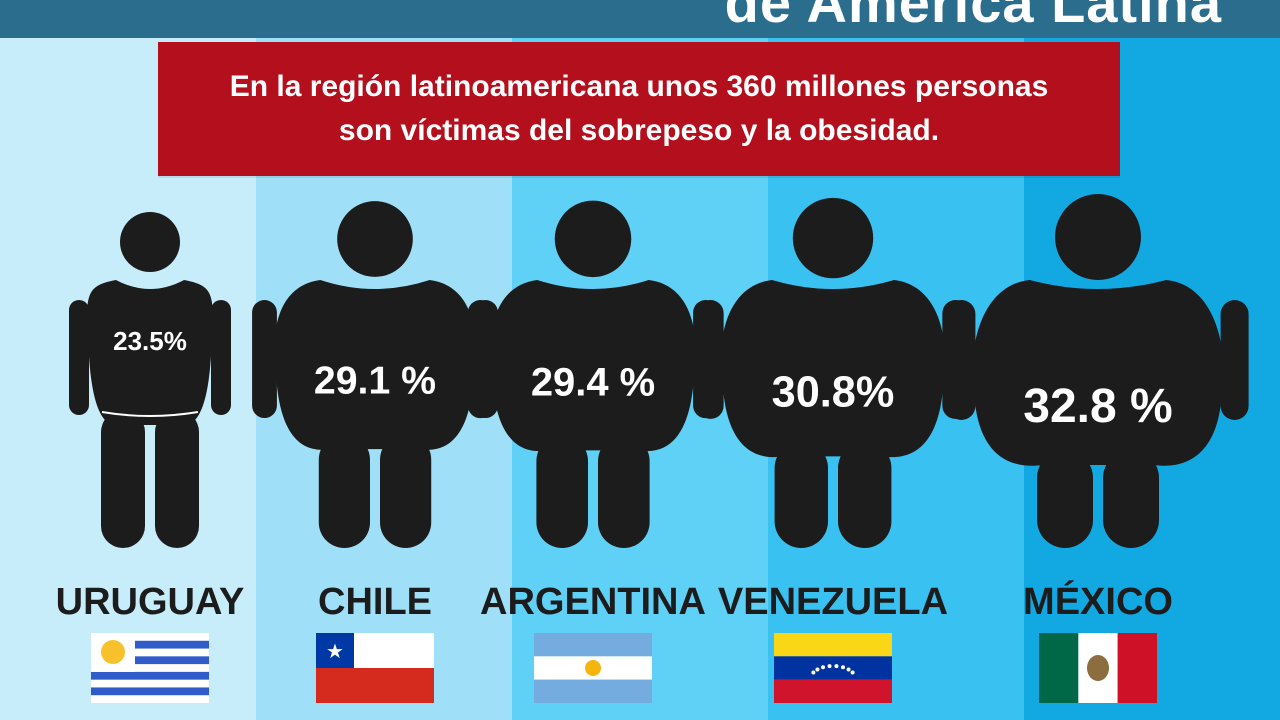 Image resolution: width=1280 pixels, height=720 pixels. What do you see at coordinates (1097, 406) in the screenshot?
I see `value-label-4: 32.8 %` at bounding box center [1097, 406].